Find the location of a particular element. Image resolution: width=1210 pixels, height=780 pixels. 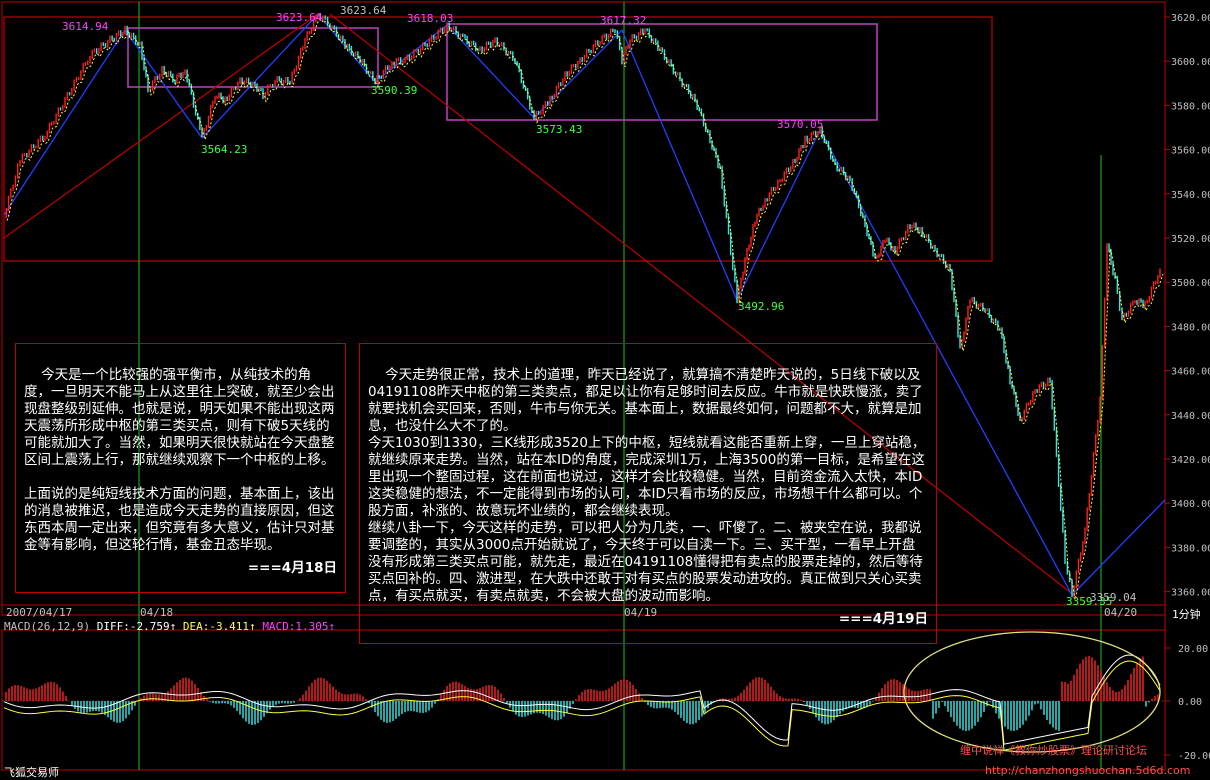

note-0418-date: ===4月18日 is located at coordinates (292, 568).